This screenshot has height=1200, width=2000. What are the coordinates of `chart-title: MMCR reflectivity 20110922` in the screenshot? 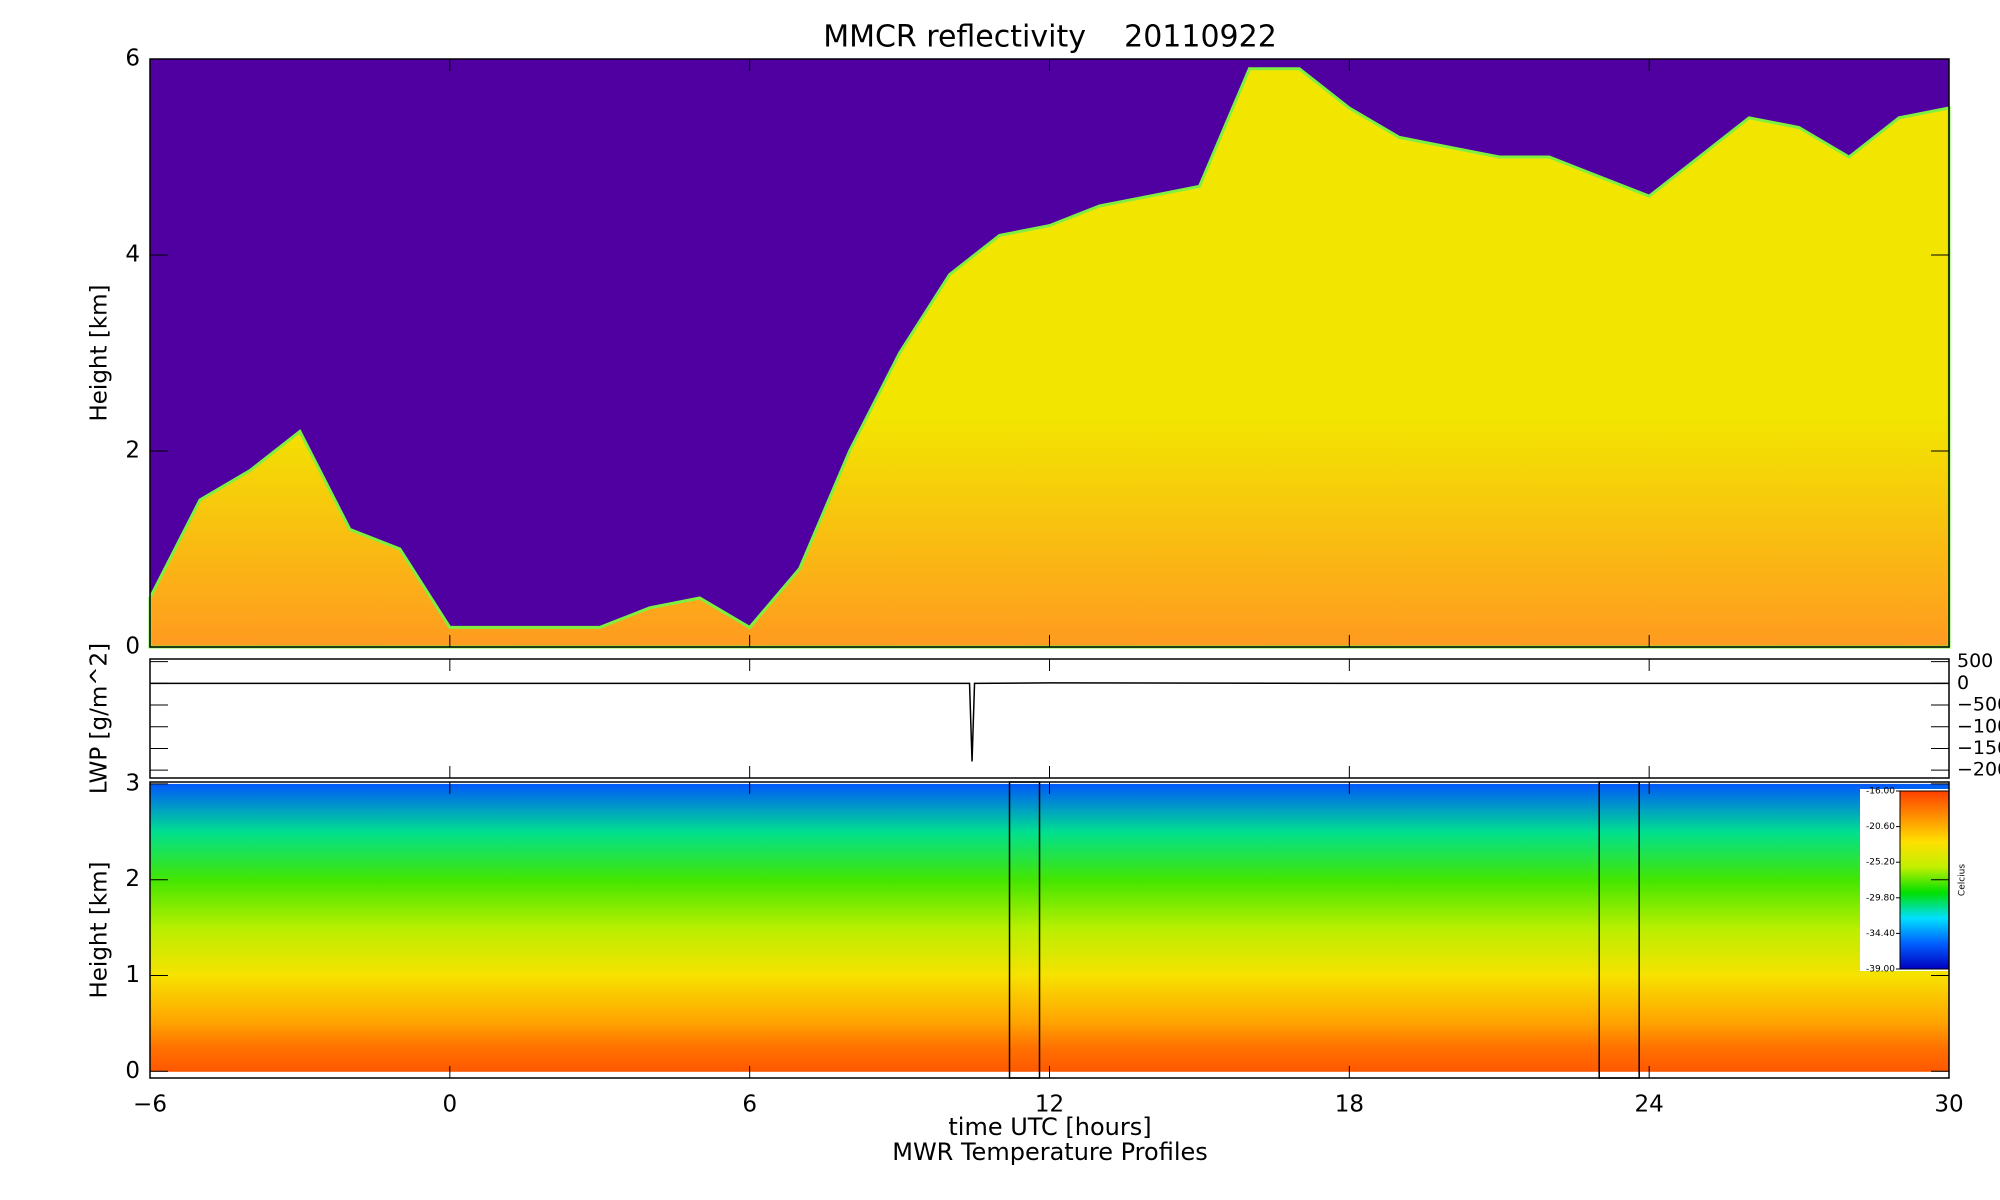 It's located at (1050, 37).